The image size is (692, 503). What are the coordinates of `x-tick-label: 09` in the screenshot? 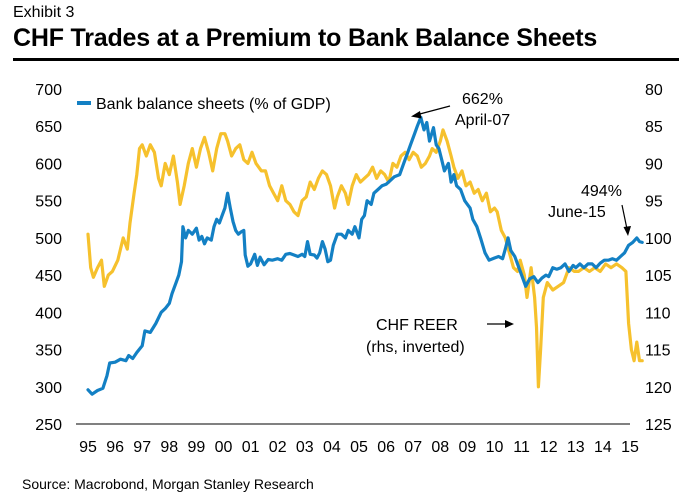 It's located at (468, 447).